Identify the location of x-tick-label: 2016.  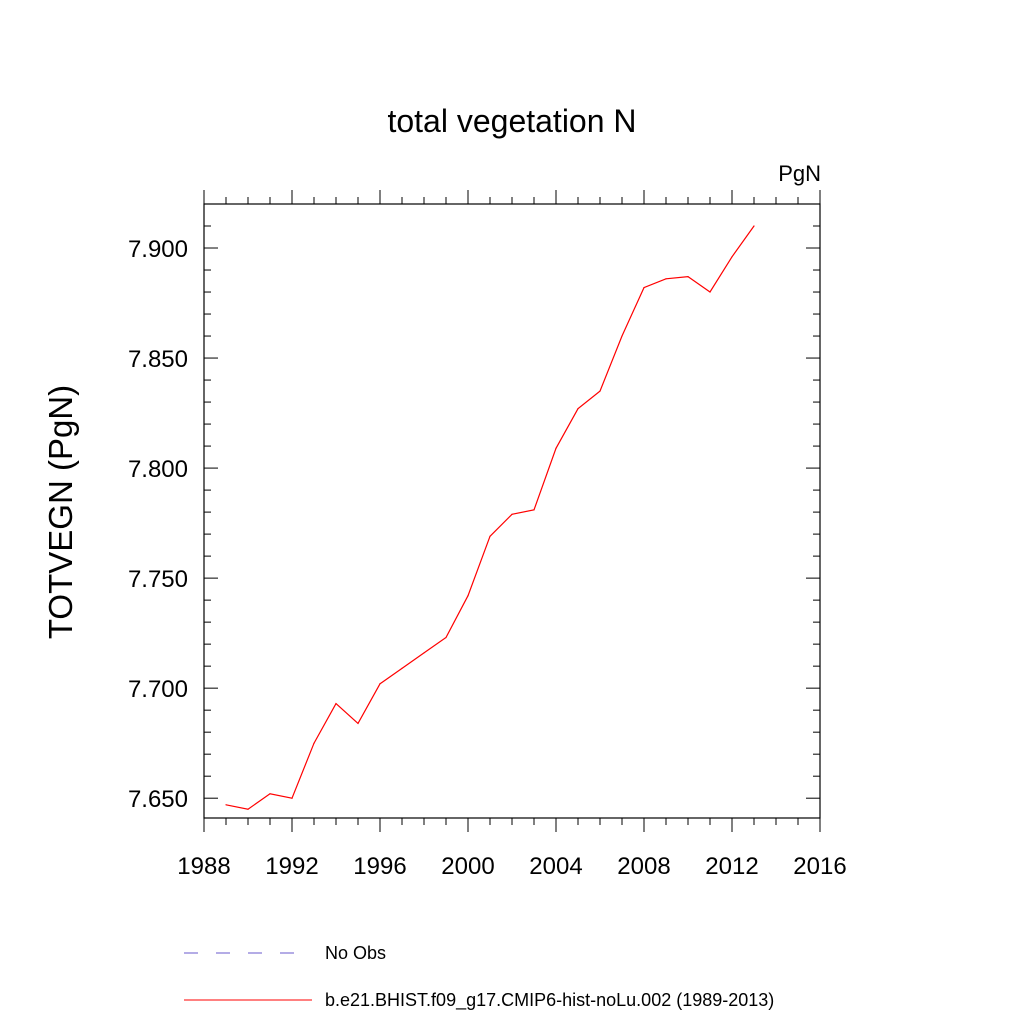
(819, 866).